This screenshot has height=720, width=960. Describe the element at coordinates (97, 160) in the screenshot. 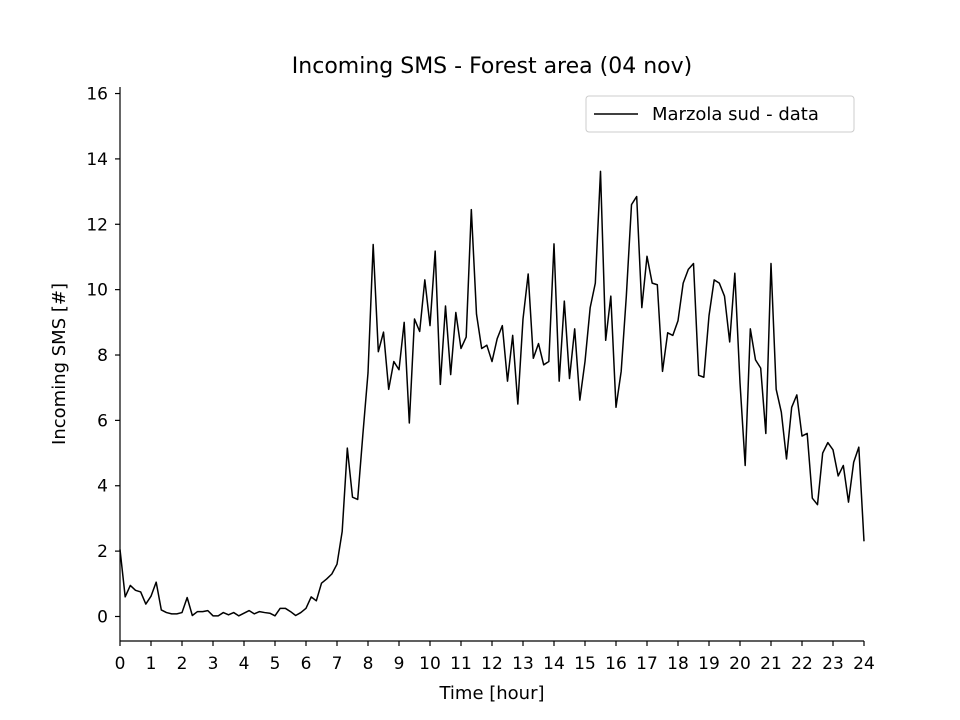

I see `y-tick-label: 14` at that location.